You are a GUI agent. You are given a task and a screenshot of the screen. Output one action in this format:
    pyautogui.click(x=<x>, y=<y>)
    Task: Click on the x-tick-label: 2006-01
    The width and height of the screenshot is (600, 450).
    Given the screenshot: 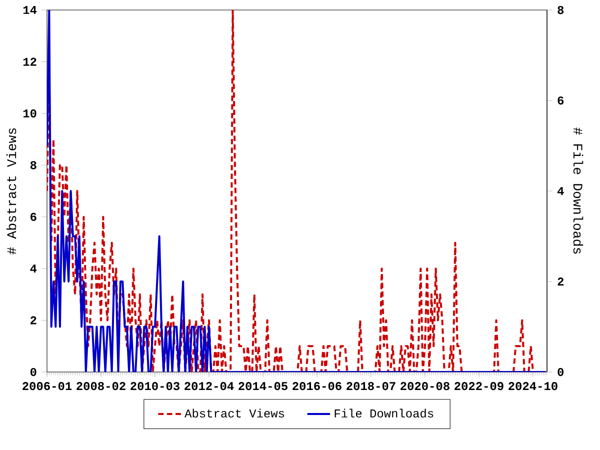 What is the action you would take?
    pyautogui.click(x=47, y=386)
    